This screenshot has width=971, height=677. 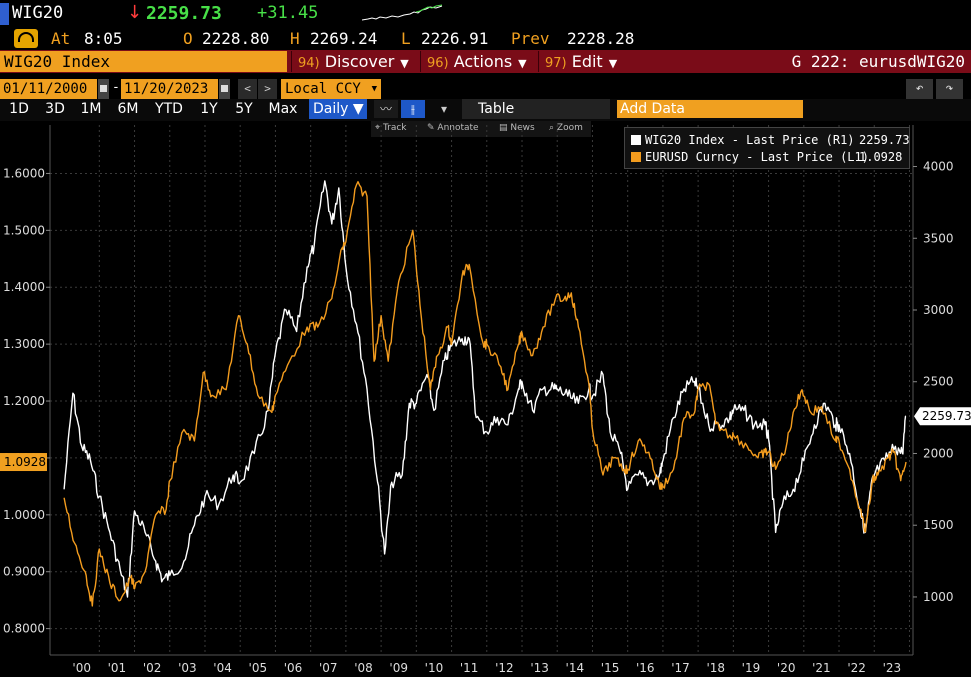 I want to click on legend-item-eurusd: EURUSD Curncy - Last Price (L1) 1.0928, so click(x=766, y=157).